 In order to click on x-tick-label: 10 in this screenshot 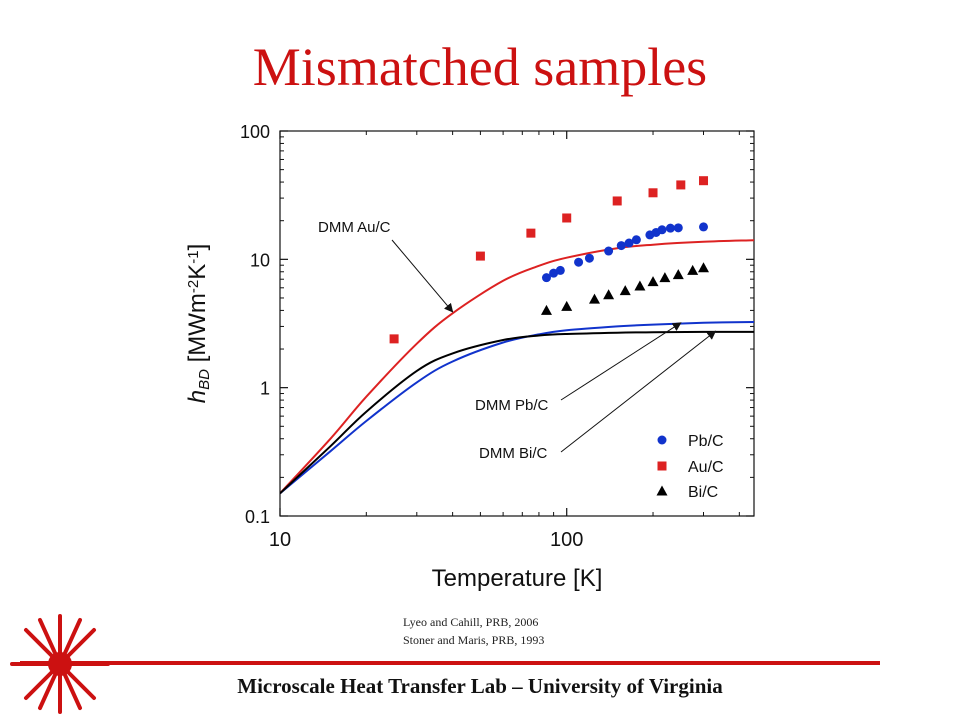, I will do `click(280, 540)`.